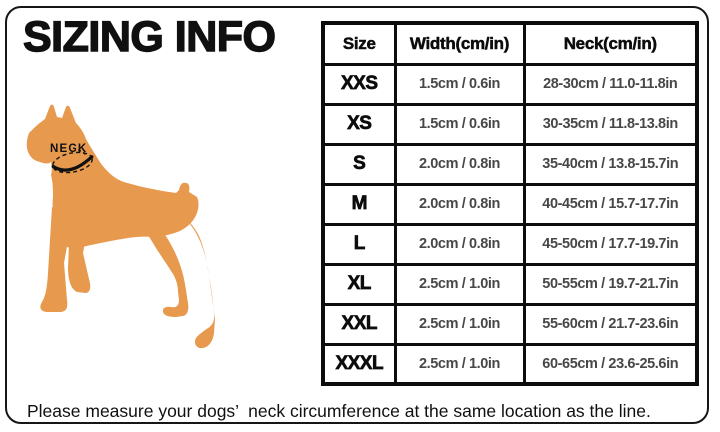 This screenshot has height=432, width=720. What do you see at coordinates (359, 84) in the screenshot?
I see `size-label: XXS` at bounding box center [359, 84].